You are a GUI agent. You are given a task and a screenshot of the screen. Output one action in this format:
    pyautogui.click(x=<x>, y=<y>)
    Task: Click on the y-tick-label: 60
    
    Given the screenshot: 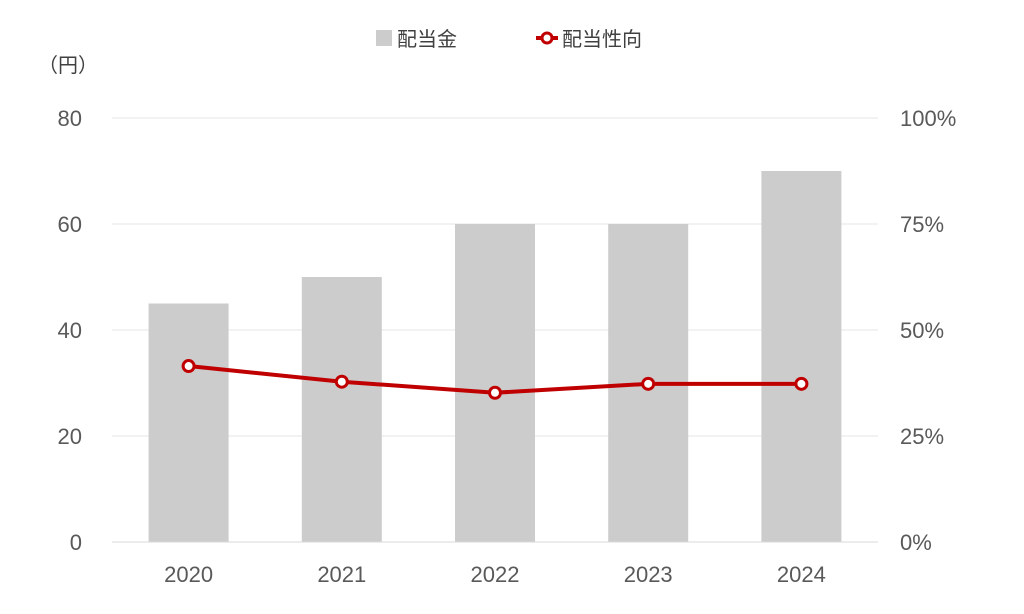 What is the action you would take?
    pyautogui.click(x=70, y=224)
    